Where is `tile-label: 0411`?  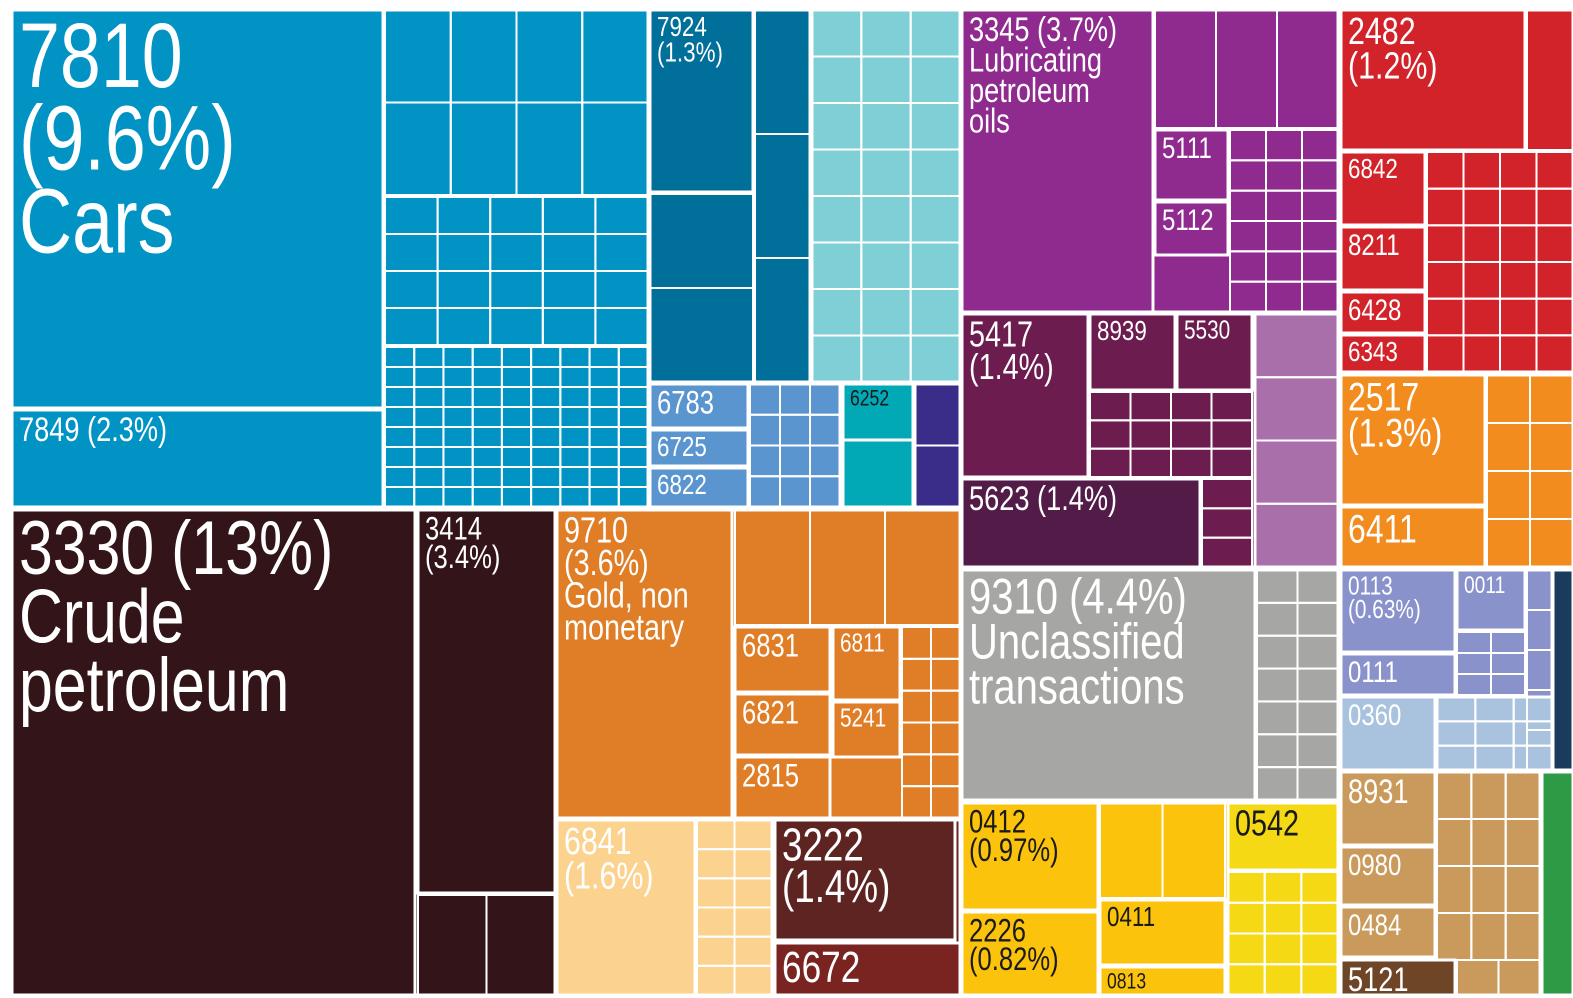 tile-label: 0411 is located at coordinates (1131, 917).